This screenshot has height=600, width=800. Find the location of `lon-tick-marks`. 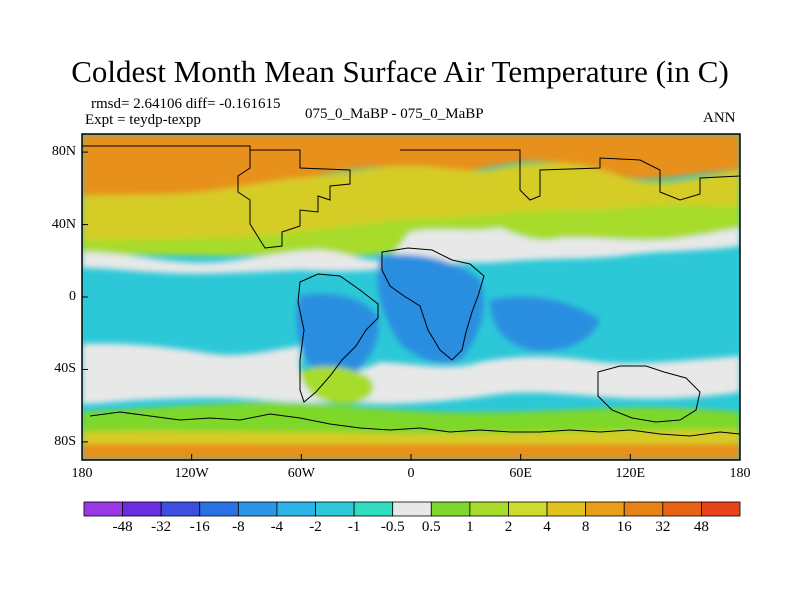

lon-tick-marks is located at coordinates (411, 457).